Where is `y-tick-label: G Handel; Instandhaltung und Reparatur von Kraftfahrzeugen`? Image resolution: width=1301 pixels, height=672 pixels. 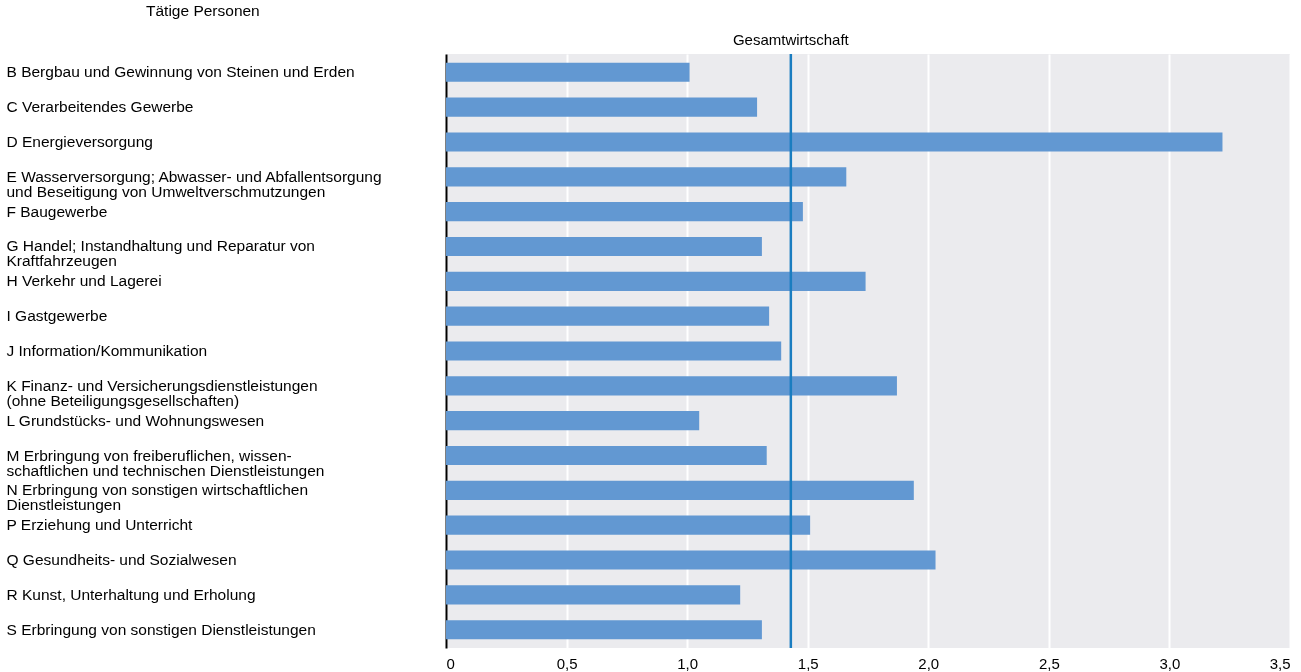 y-tick-label: G Handel; Instandhaltung und Reparatur von Kraftfahrzeugen is located at coordinates (160, 253).